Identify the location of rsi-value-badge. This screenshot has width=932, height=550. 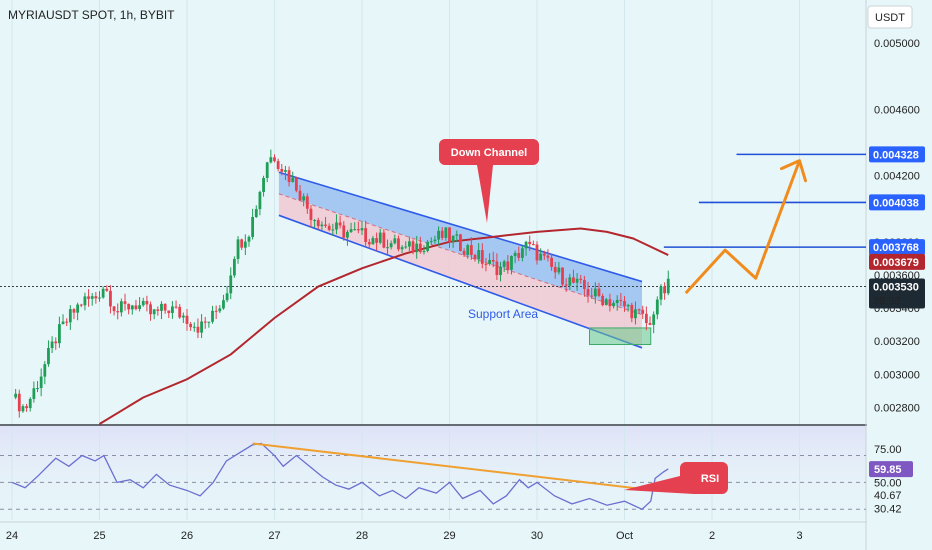
(891, 469).